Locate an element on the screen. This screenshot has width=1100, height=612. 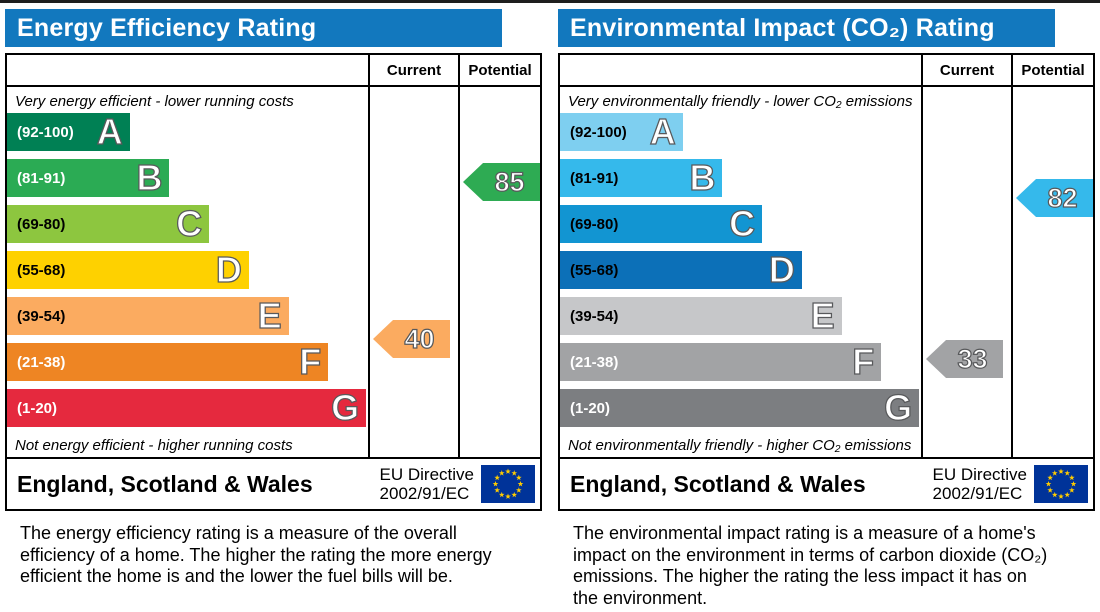
energy-current-column: 40 is located at coordinates (413, 272).